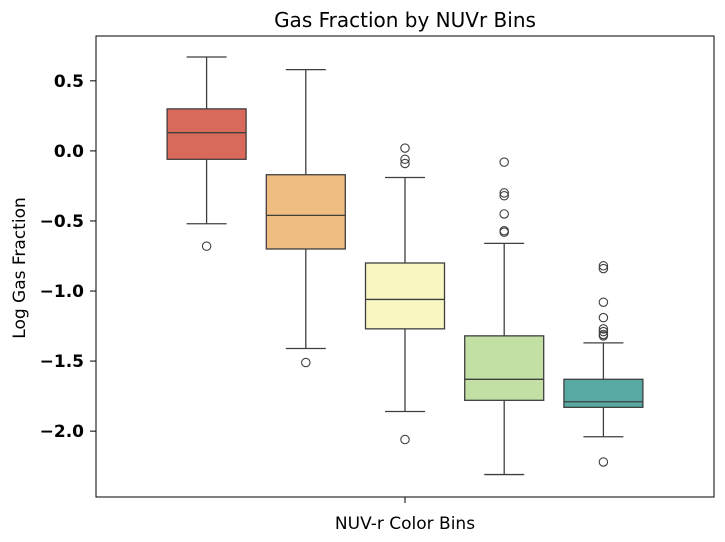  Describe the element at coordinates (405, 524) in the screenshot. I see `x-axis-label: NUV-r Color Bins` at that location.